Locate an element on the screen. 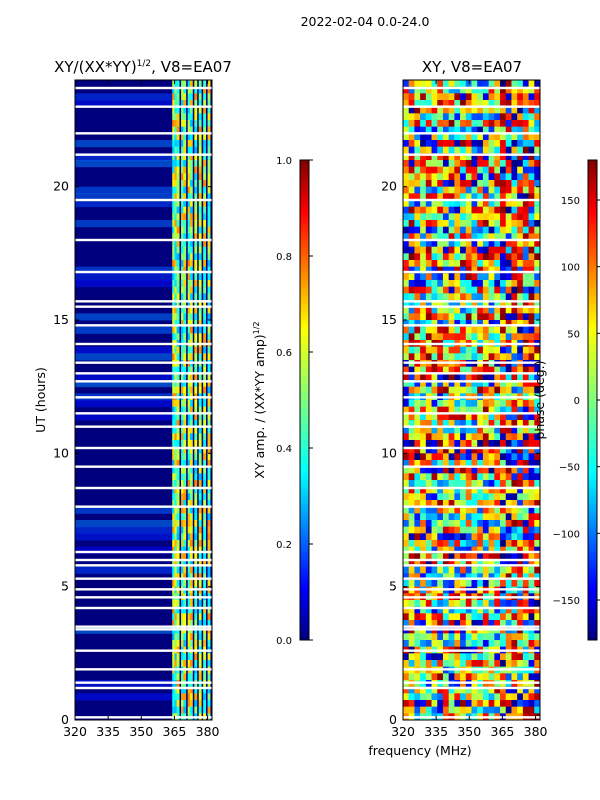  x-tick-label: 320 is located at coordinates (75, 731).